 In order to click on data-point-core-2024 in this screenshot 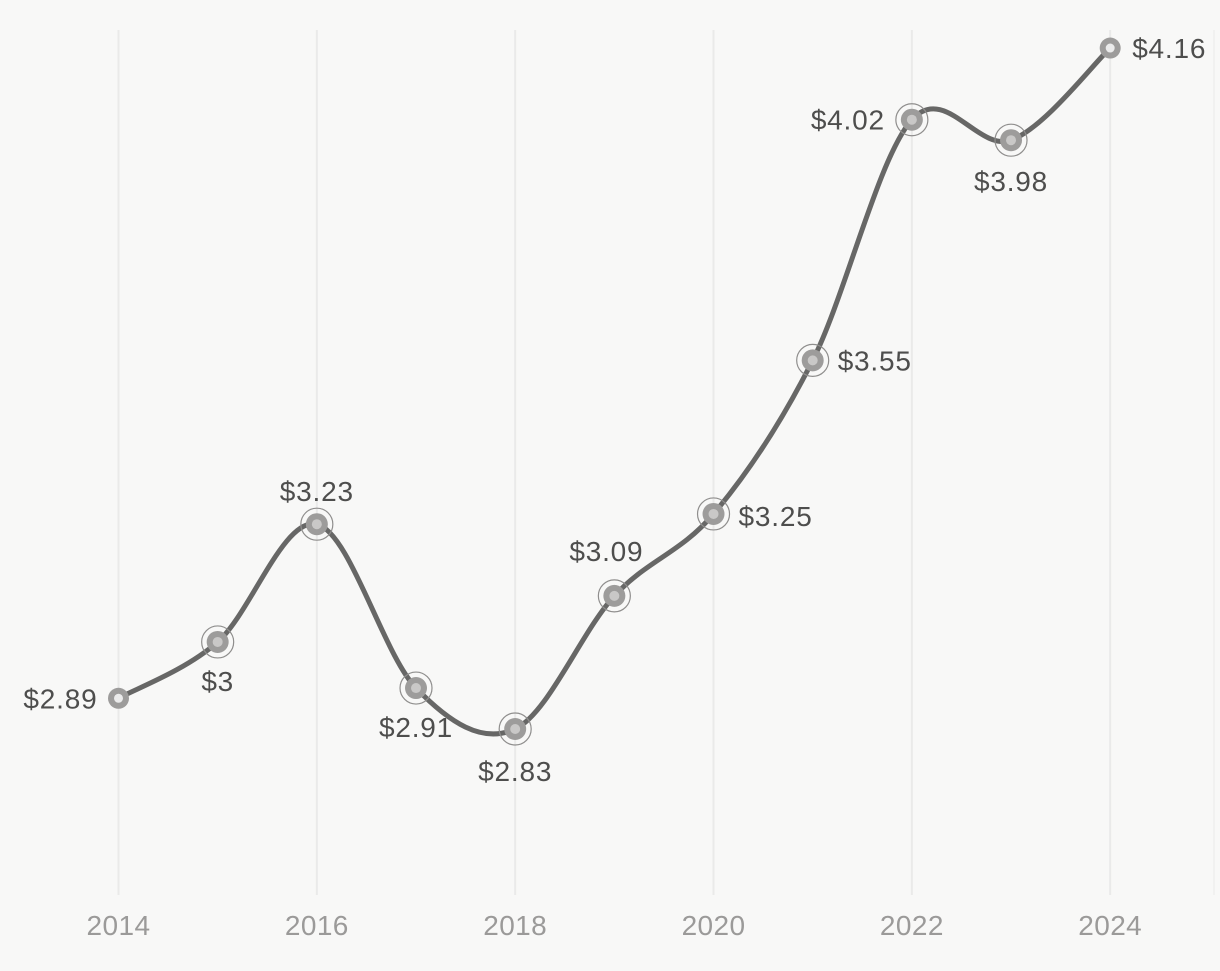, I will do `click(1110, 48)`.